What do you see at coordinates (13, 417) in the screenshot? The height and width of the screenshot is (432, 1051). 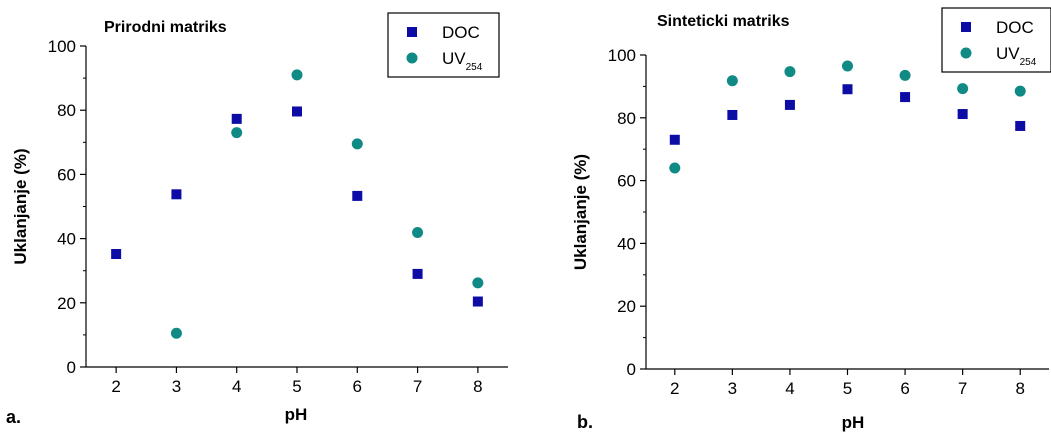 I see `panel-label: a.` at bounding box center [13, 417].